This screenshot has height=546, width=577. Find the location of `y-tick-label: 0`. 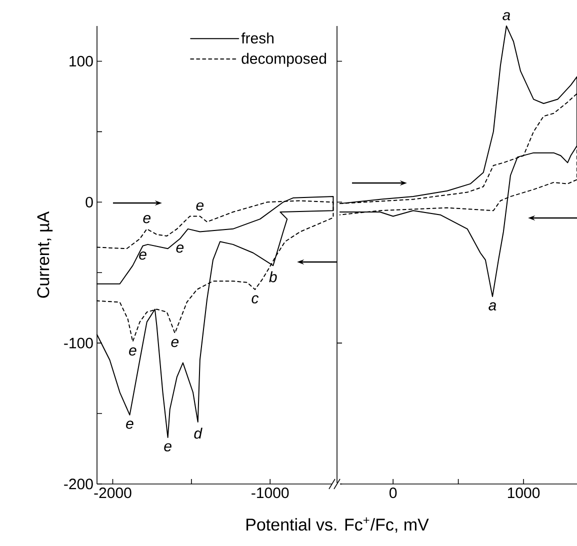

y-tick-label: 0 is located at coordinates (89, 202).